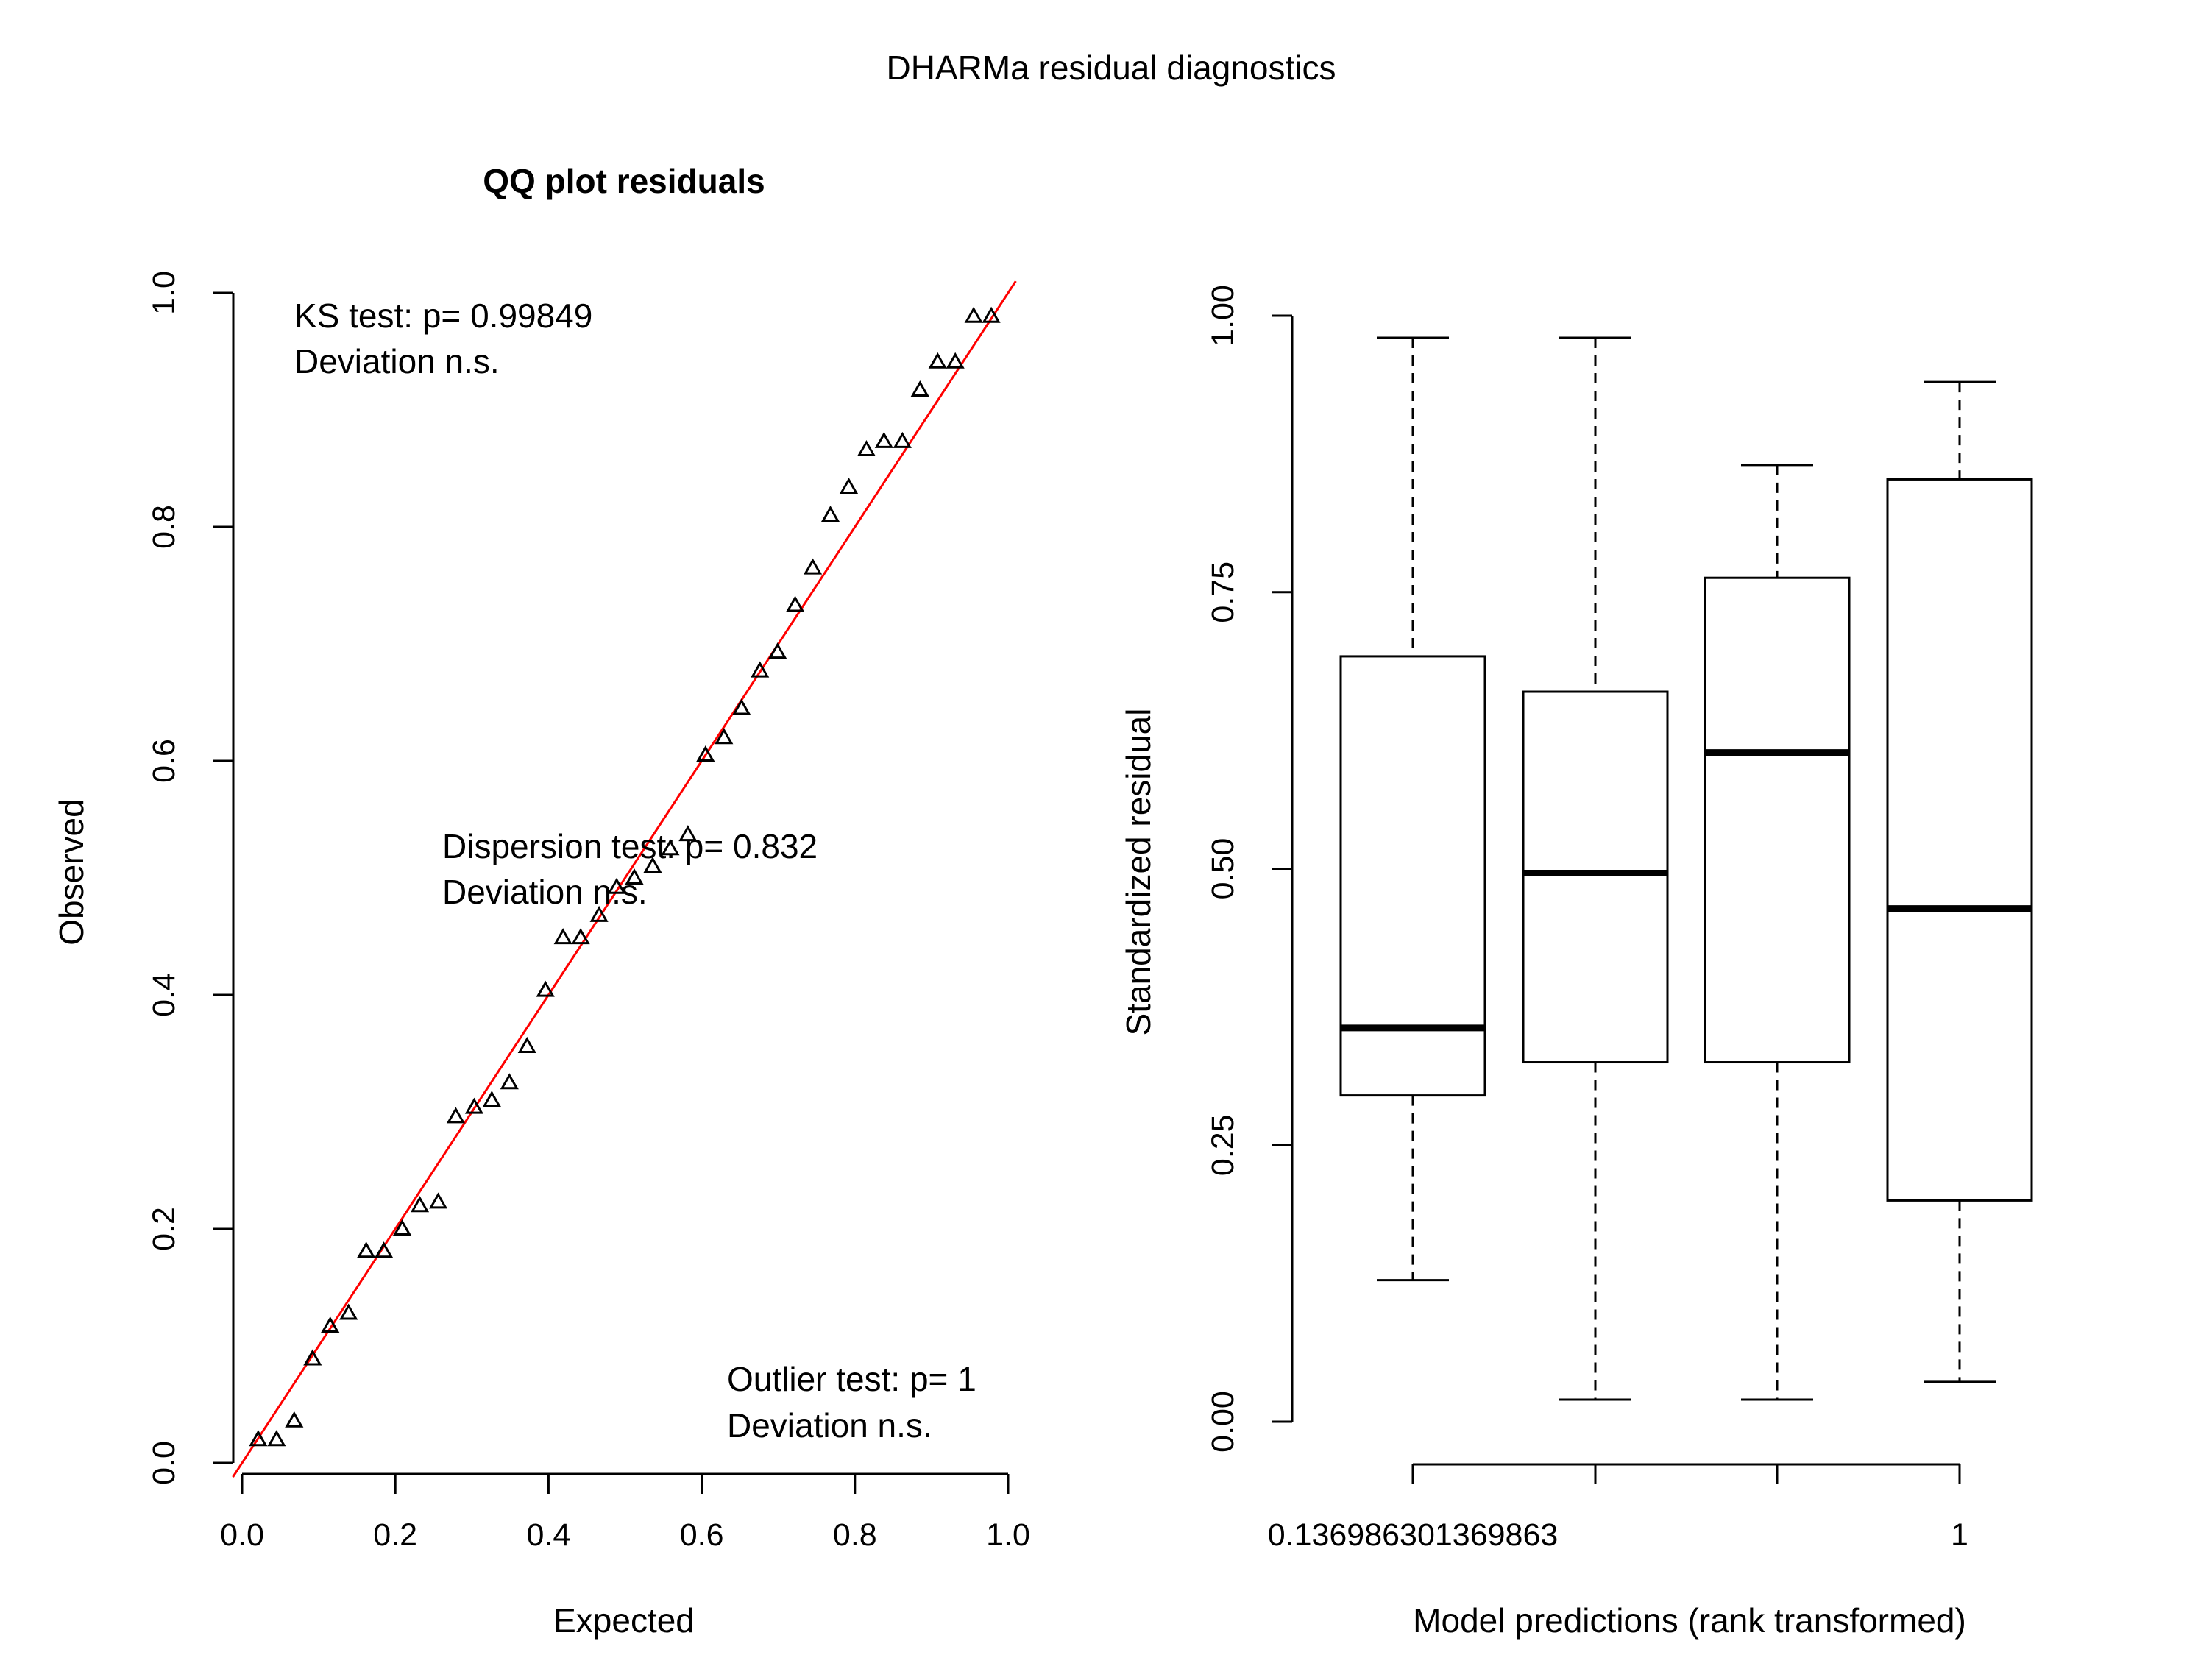 This screenshot has width=2198, height=1680. I want to click on qq-x-tick-label: 0.2, so click(395, 1535).